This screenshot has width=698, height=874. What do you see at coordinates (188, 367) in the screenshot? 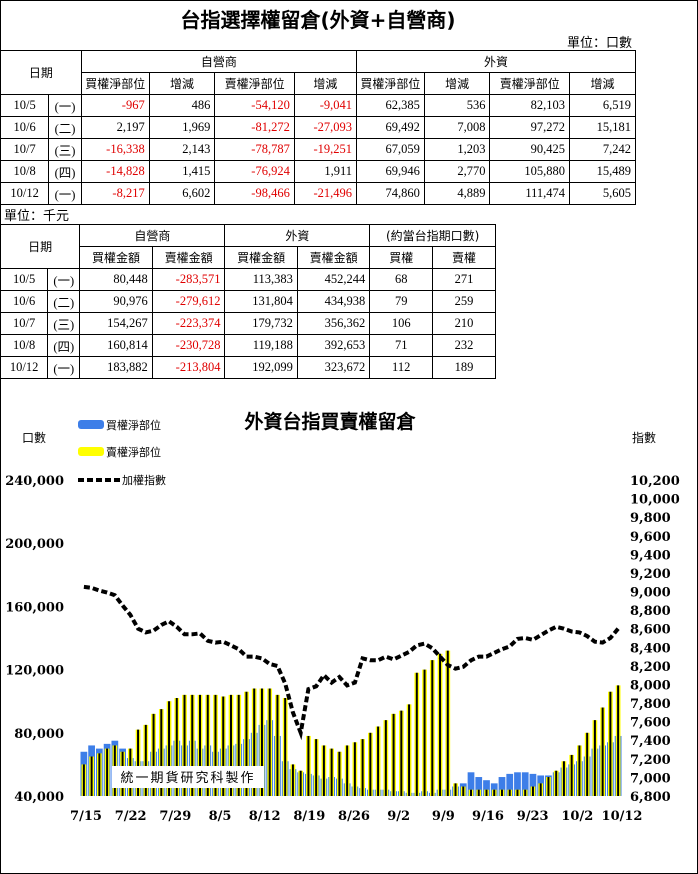
I see `table-cell: -213,804` at bounding box center [188, 367].